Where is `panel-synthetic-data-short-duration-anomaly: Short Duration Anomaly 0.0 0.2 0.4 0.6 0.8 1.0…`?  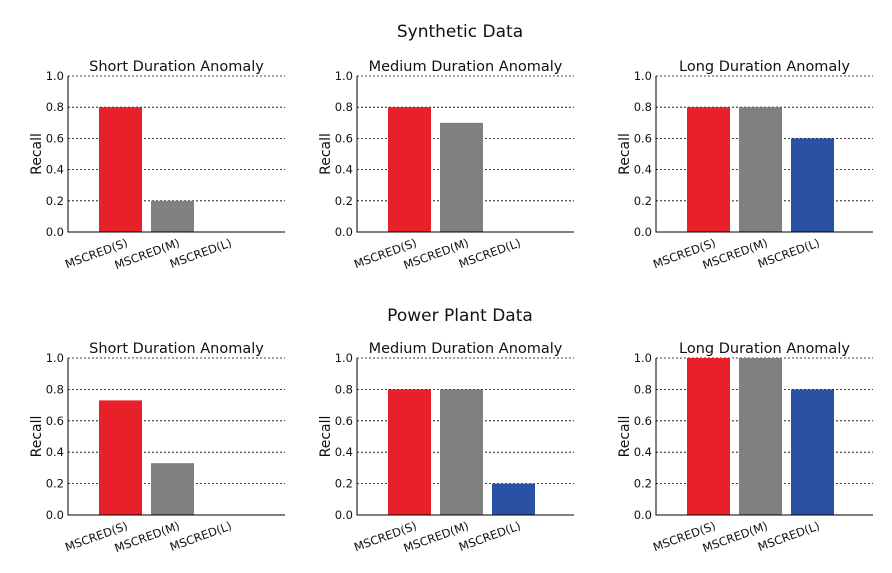
panel-synthetic-data-short-duration-anomaly: Short Duration Anomaly 0.0 0.2 0.4 0.6 0.8 1.0… is located at coordinates (157, 165).